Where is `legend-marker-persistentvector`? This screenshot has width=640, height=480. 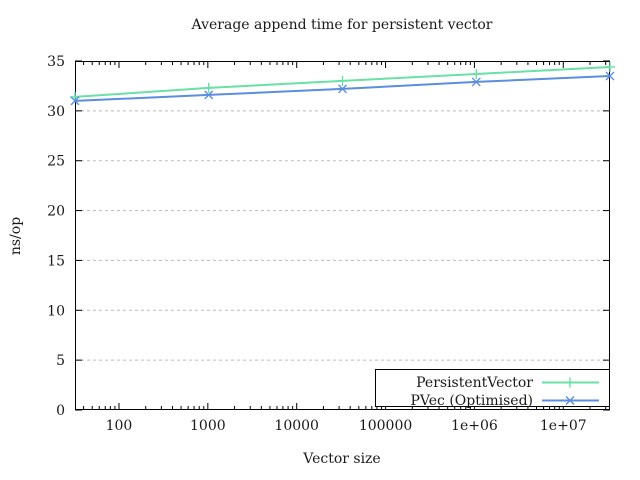
legend-marker-persistentvector is located at coordinates (570, 382).